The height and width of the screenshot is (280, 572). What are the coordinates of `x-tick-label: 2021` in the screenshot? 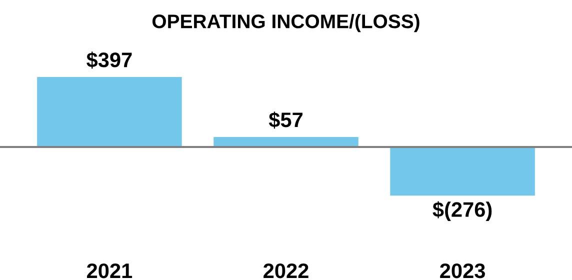 It's located at (109, 270).